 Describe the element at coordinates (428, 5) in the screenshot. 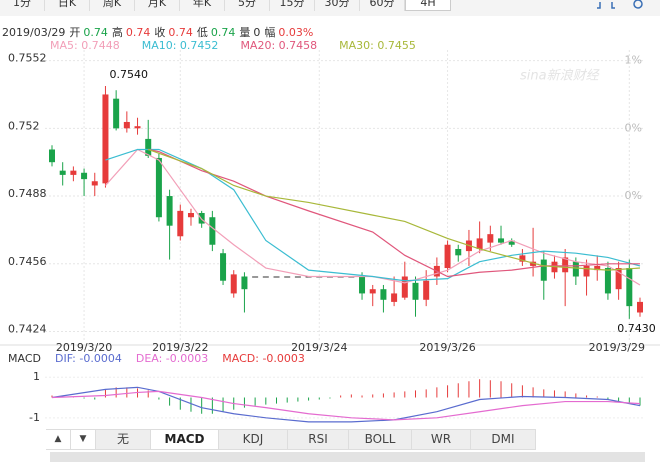

I see `period-tab: 4H` at that location.